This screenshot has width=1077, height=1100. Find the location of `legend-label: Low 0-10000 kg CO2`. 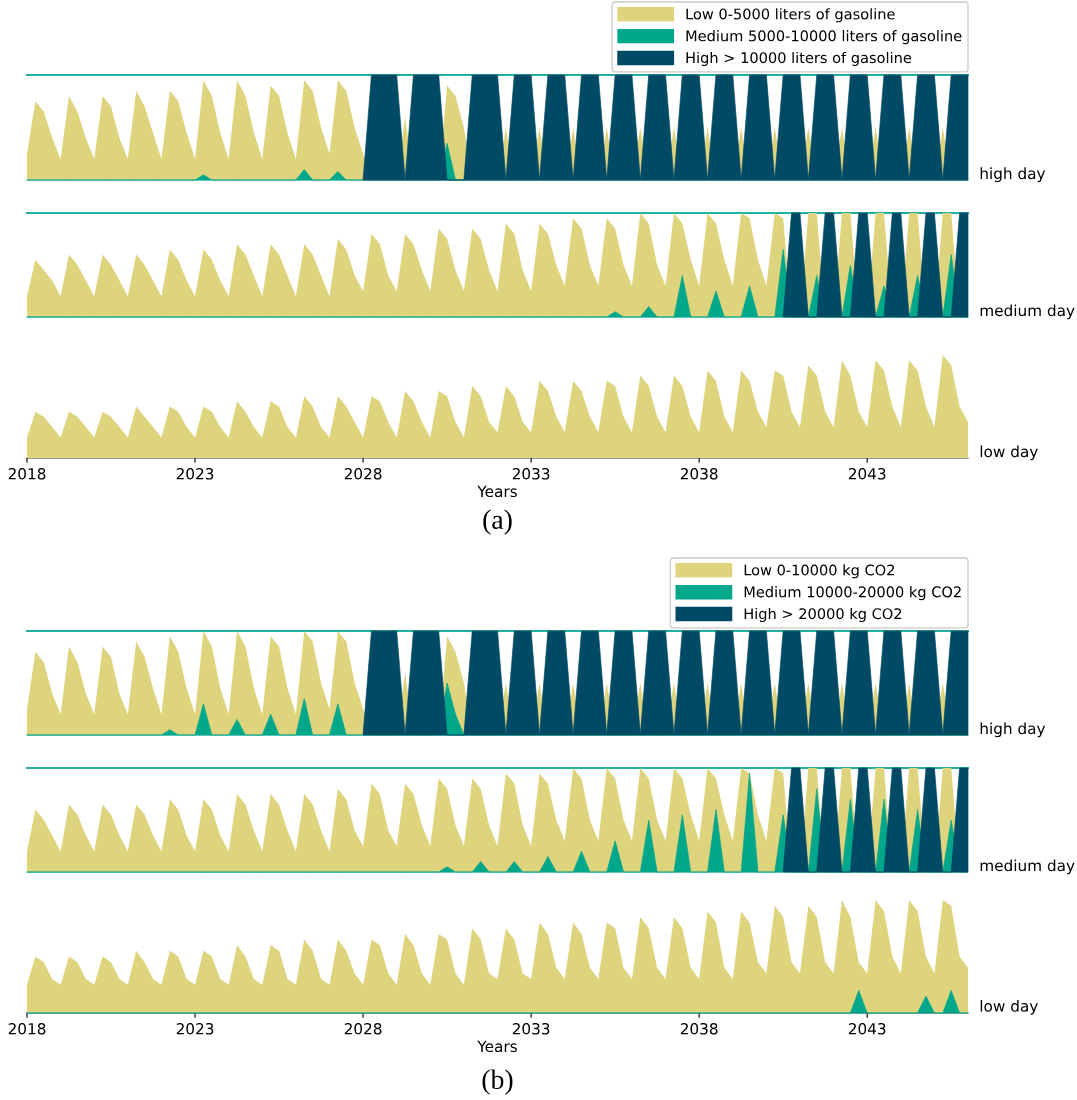

legend-label: Low 0-10000 kg CO2 is located at coordinates (819, 571).